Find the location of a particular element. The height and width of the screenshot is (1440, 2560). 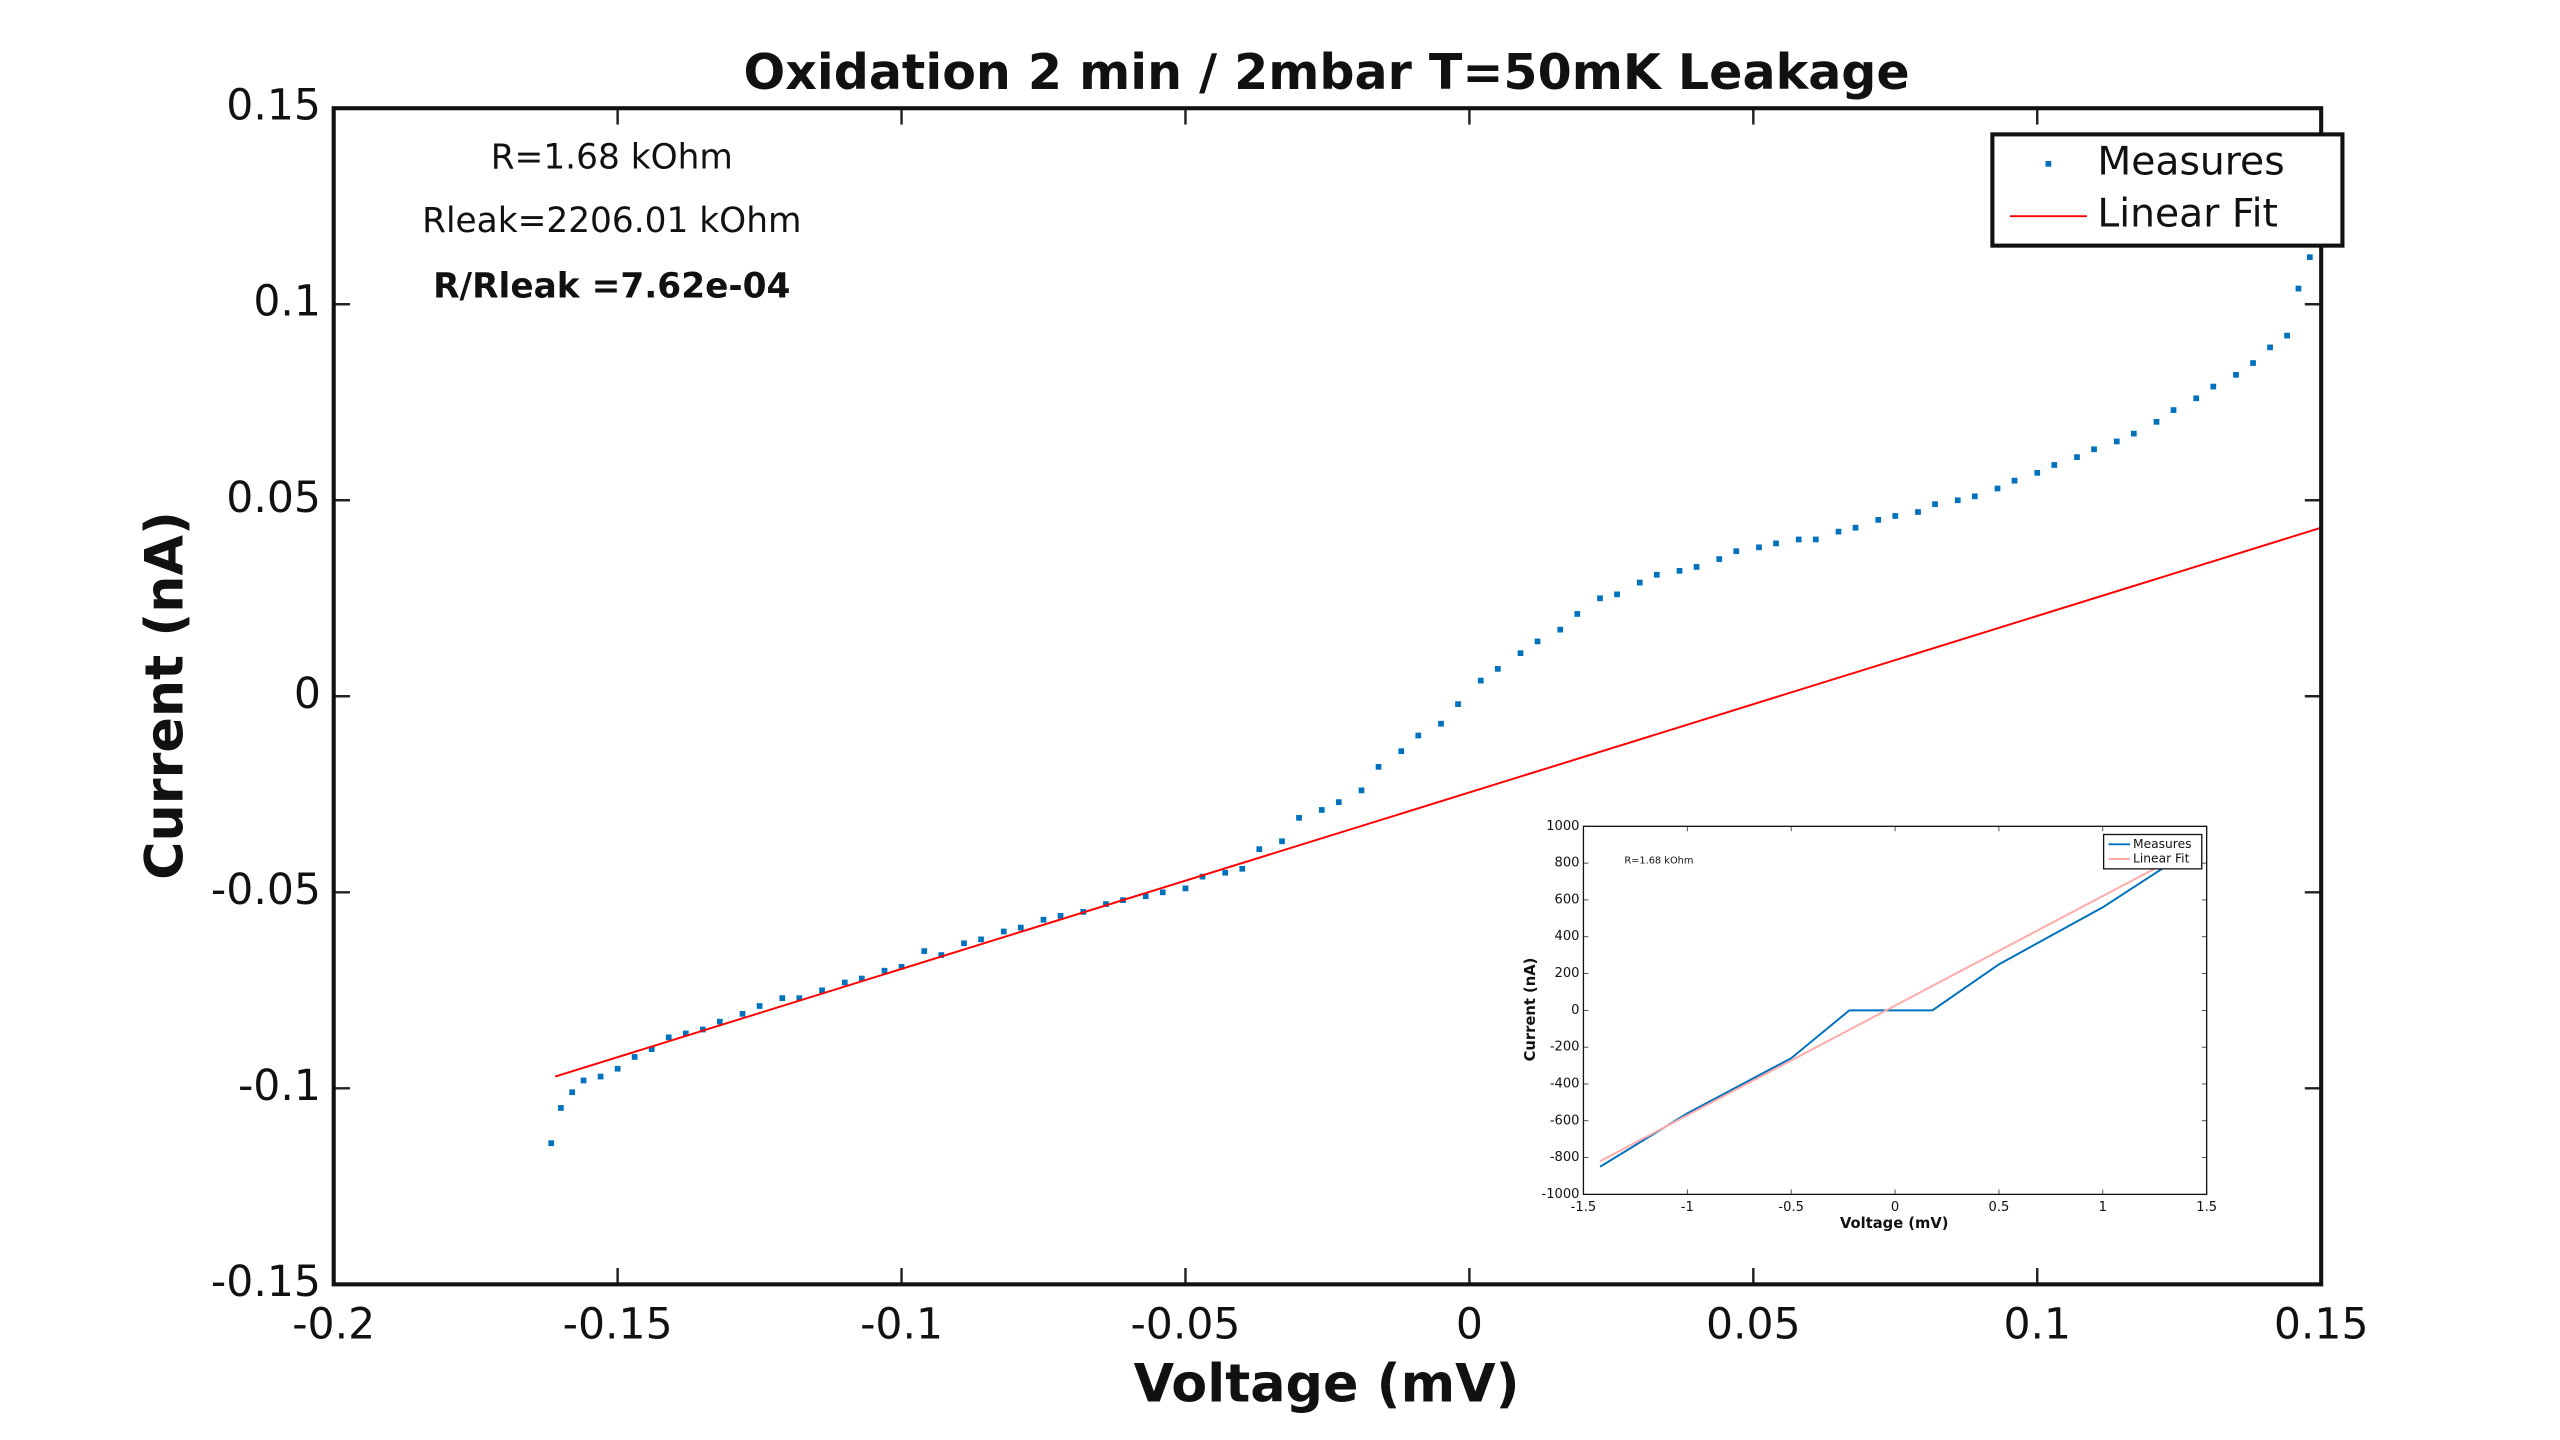

y-tick-label: -800 is located at coordinates (1565, 1157).